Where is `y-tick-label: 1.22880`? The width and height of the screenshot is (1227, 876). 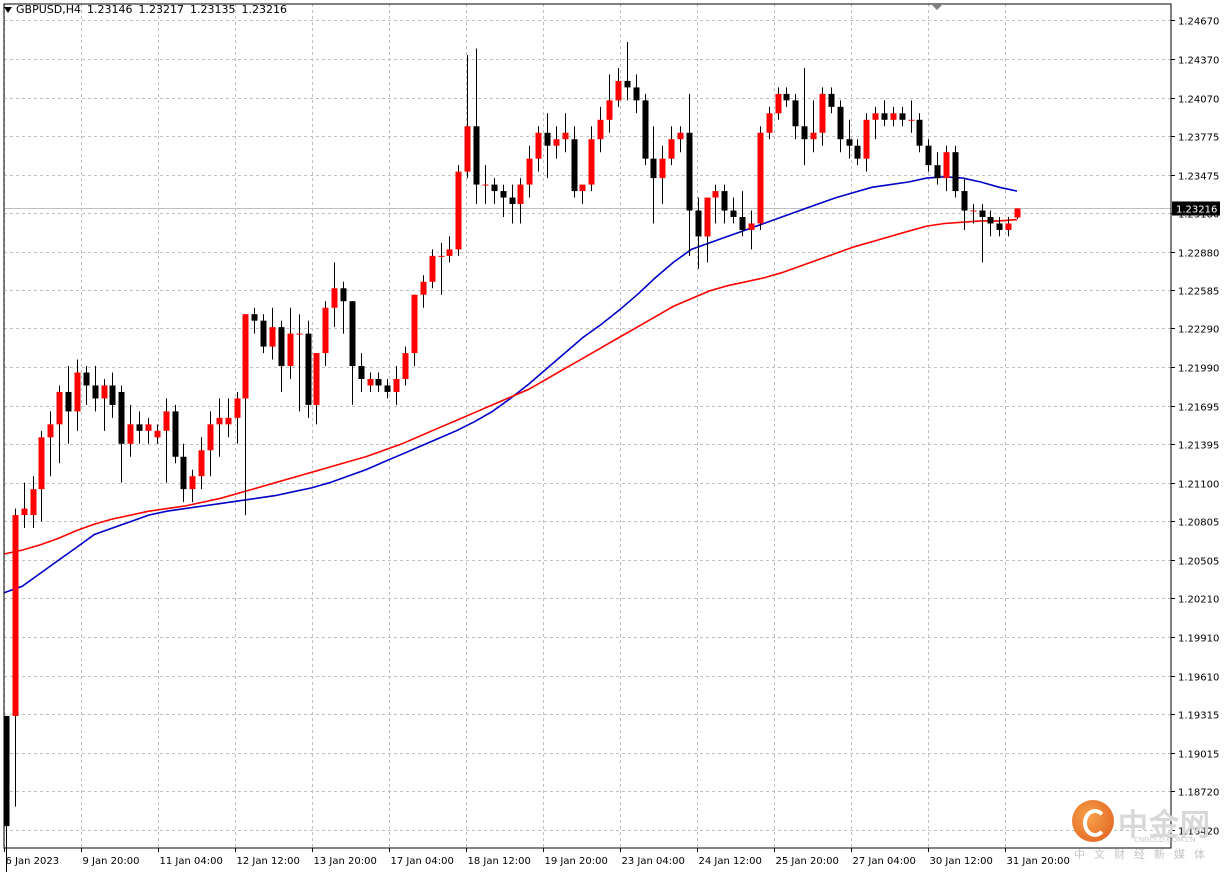
y-tick-label: 1.22880 is located at coordinates (1198, 254).